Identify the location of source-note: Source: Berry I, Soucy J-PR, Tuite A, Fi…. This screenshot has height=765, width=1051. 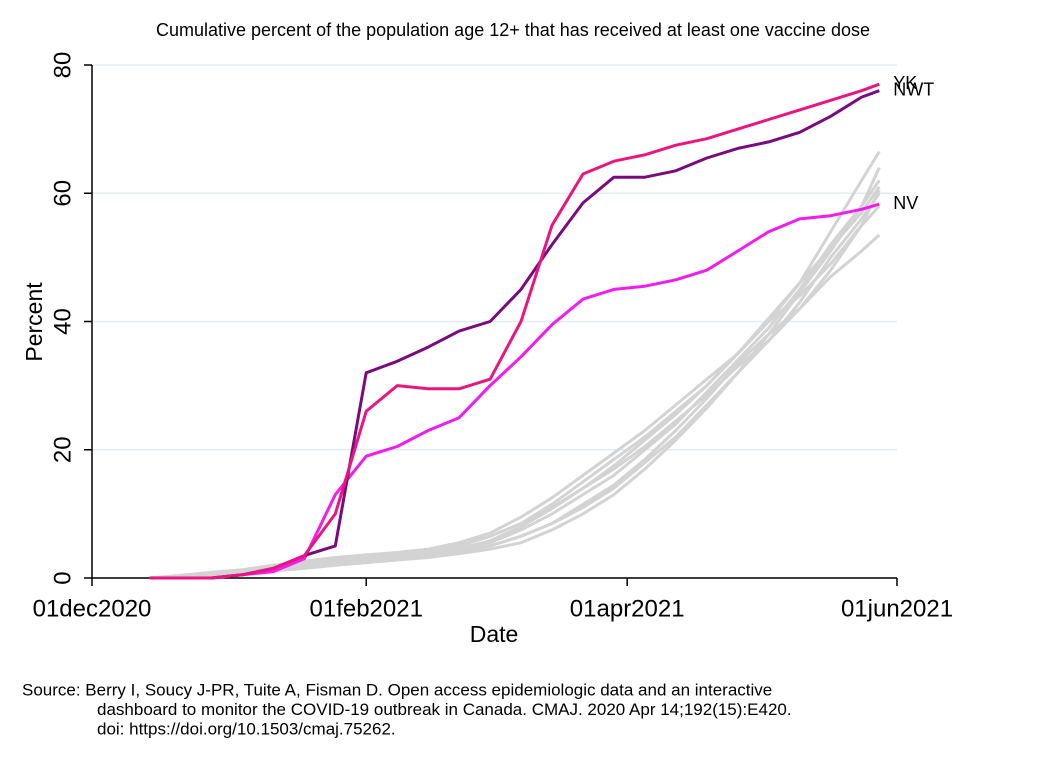
(397, 689).